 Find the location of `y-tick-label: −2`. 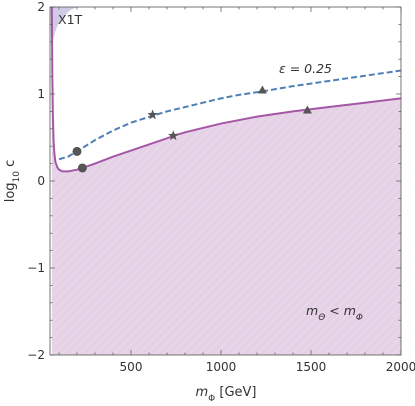

y-tick-label: −2 is located at coordinates (36, 355).